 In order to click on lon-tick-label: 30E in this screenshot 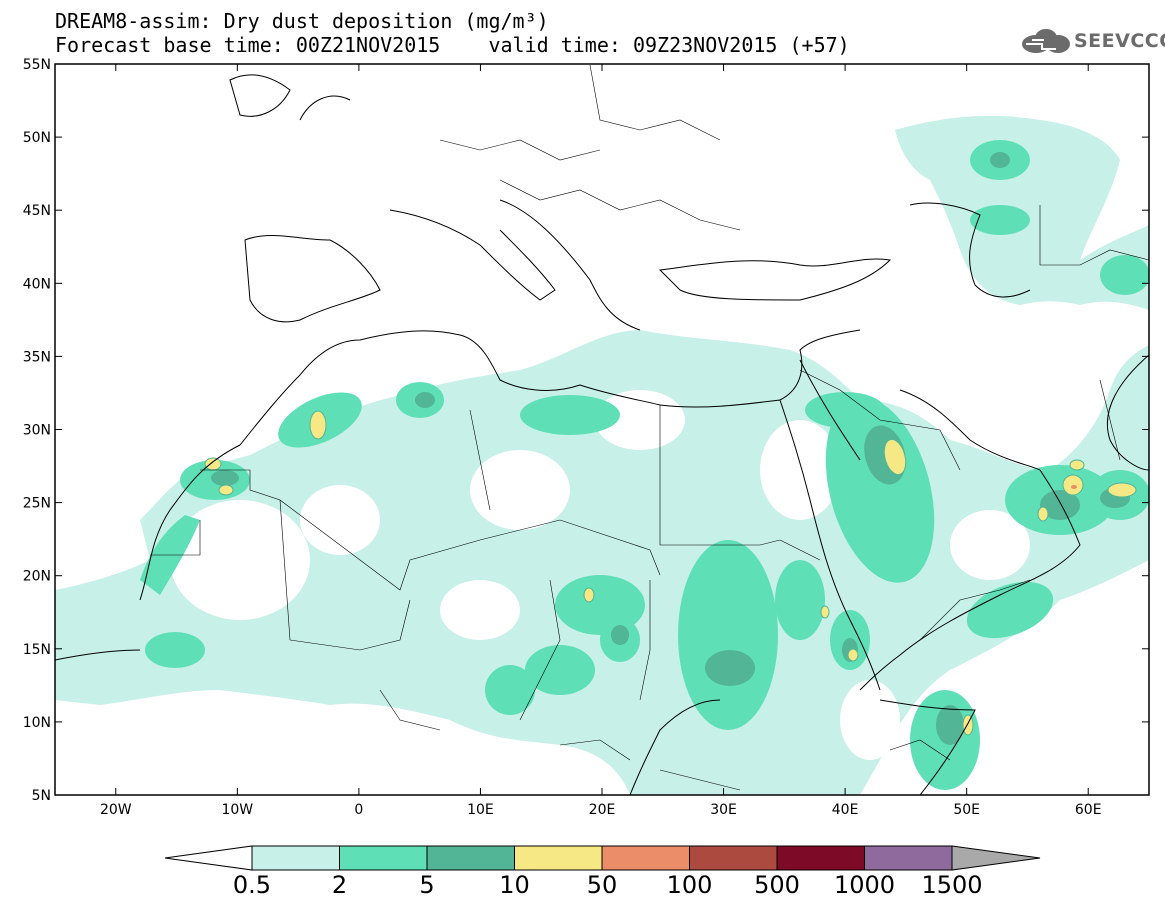, I will do `click(723, 810)`.